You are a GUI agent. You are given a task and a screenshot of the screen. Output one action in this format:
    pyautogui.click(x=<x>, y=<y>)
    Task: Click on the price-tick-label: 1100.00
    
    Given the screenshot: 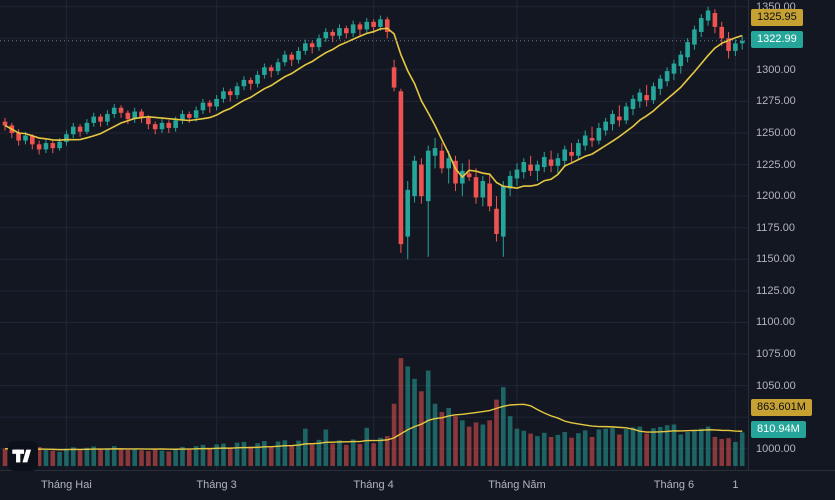 What is the action you would take?
    pyautogui.click(x=775, y=322)
    